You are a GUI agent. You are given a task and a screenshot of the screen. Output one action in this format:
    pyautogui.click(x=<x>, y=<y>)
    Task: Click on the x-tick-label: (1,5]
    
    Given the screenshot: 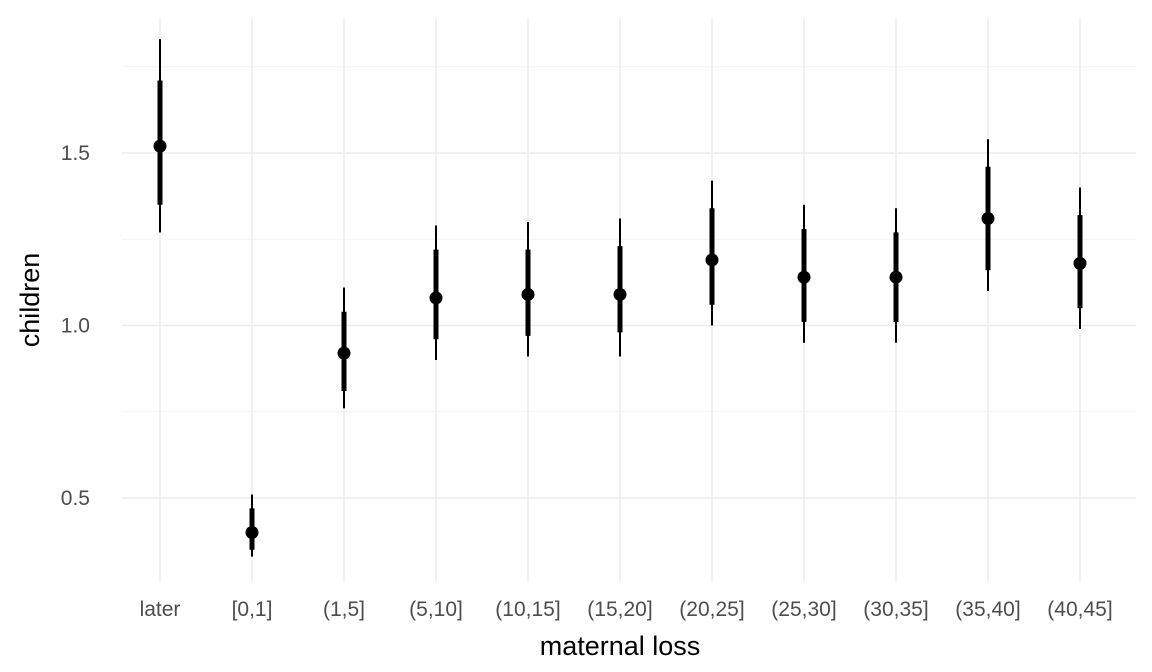 What is the action you would take?
    pyautogui.click(x=344, y=609)
    